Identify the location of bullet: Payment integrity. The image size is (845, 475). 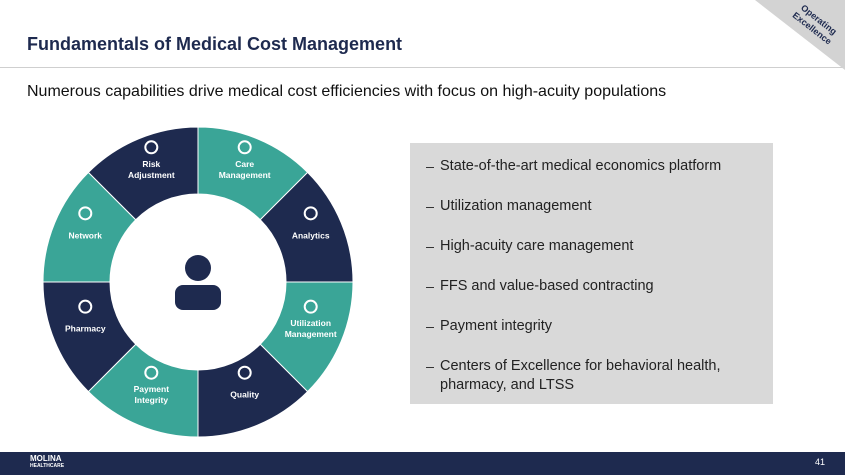
(593, 326).